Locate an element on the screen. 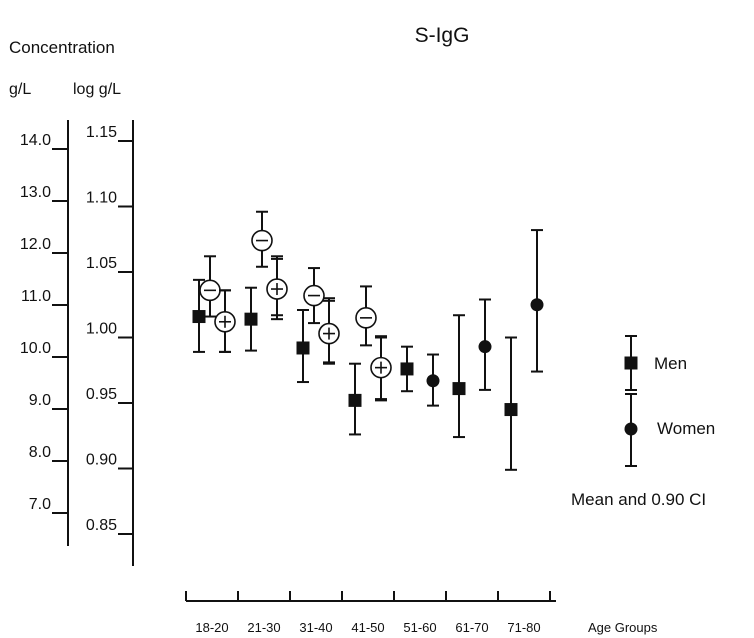 This screenshot has width=754, height=638. log-tick-label: 1.05 is located at coordinates (101, 263).